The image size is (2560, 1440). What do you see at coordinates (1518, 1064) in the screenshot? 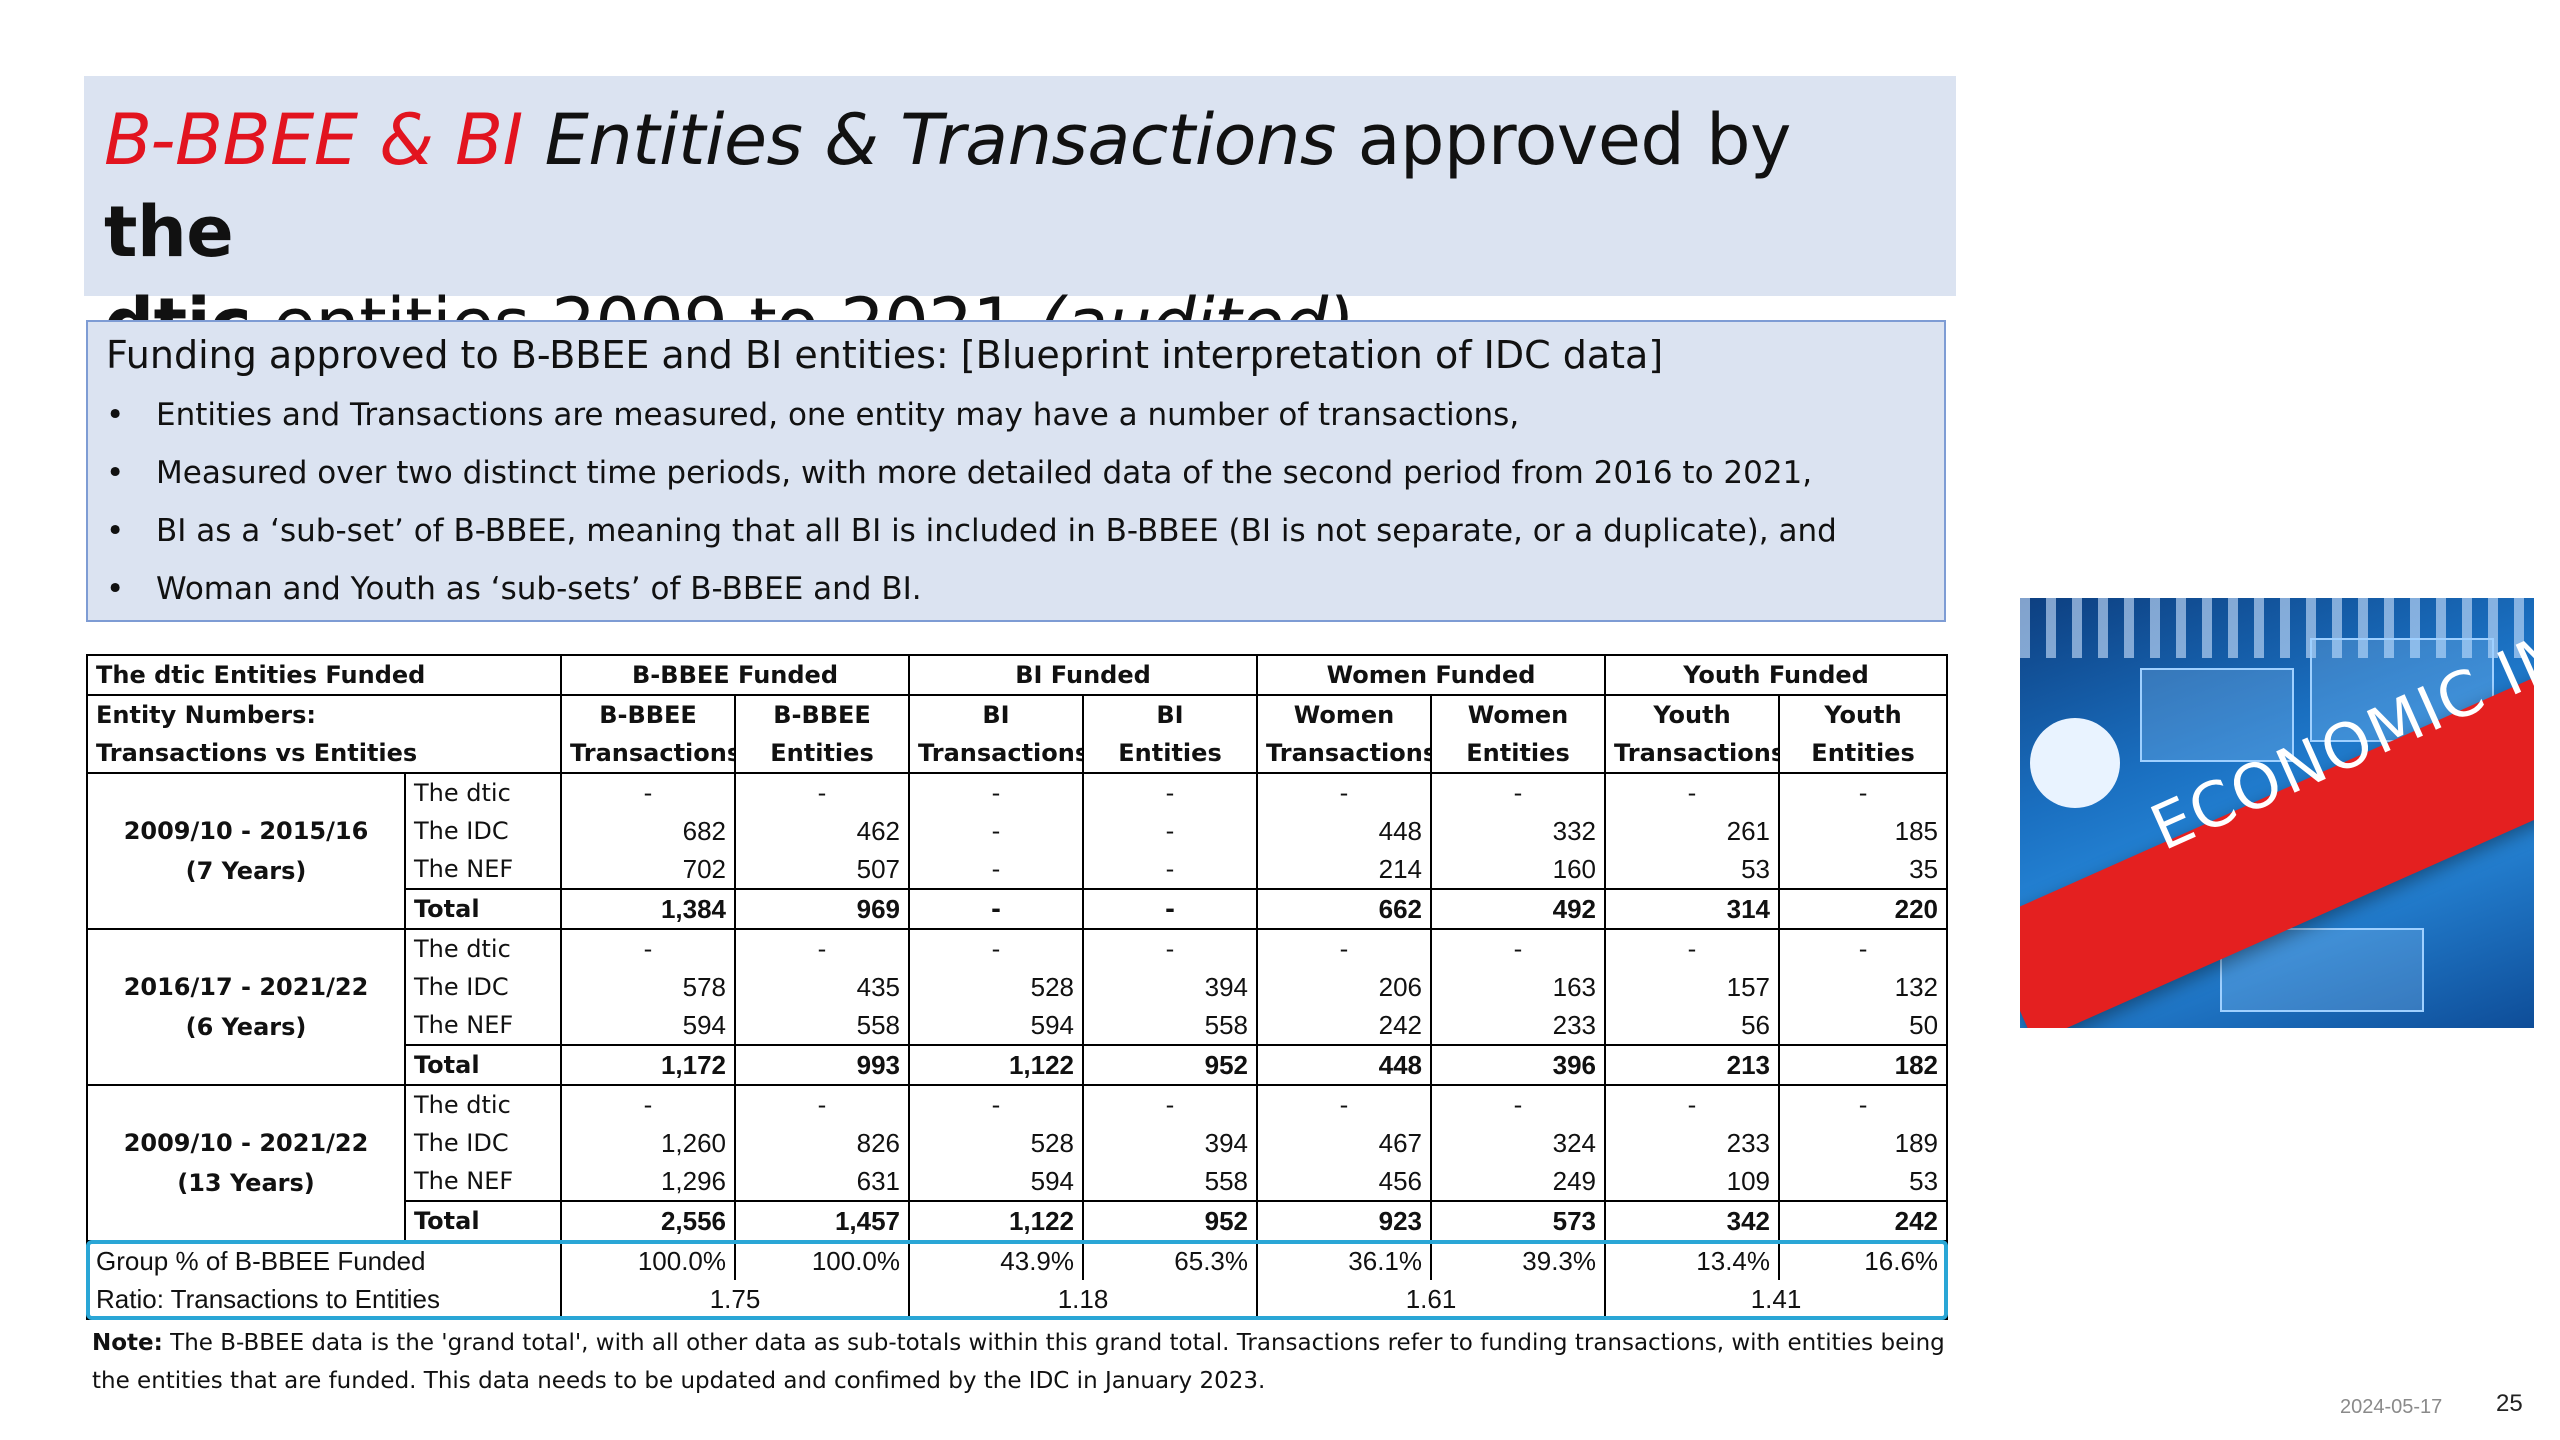
I see `value-cell: 396` at bounding box center [1518, 1064].